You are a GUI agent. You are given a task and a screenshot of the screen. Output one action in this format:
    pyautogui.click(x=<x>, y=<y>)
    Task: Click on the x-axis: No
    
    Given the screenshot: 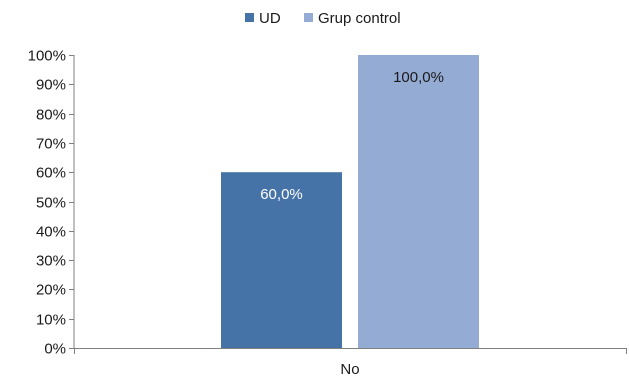 What is the action you would take?
    pyautogui.click(x=350, y=362)
    